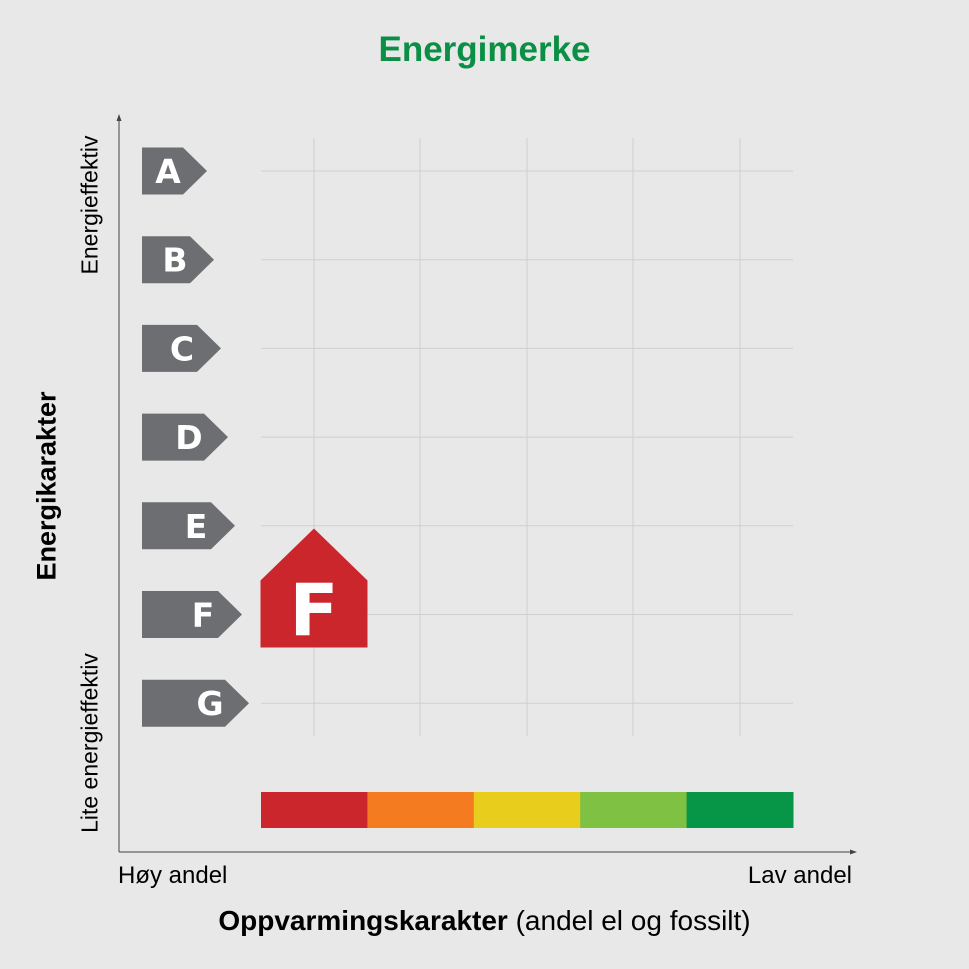 The image size is (969, 969). What do you see at coordinates (89, 205) in the screenshot?
I see `y-axis-top-label: Energieffektiv` at bounding box center [89, 205].